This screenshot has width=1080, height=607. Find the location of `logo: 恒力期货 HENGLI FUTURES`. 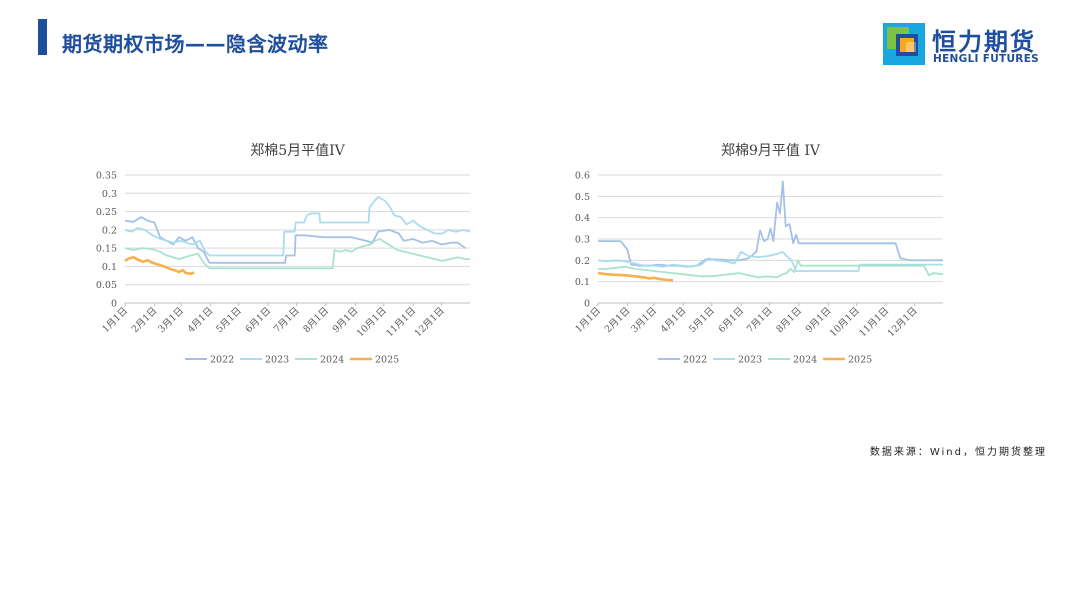

logo: 恒力期货 HENGLI FUTURES is located at coordinates (967, 44).